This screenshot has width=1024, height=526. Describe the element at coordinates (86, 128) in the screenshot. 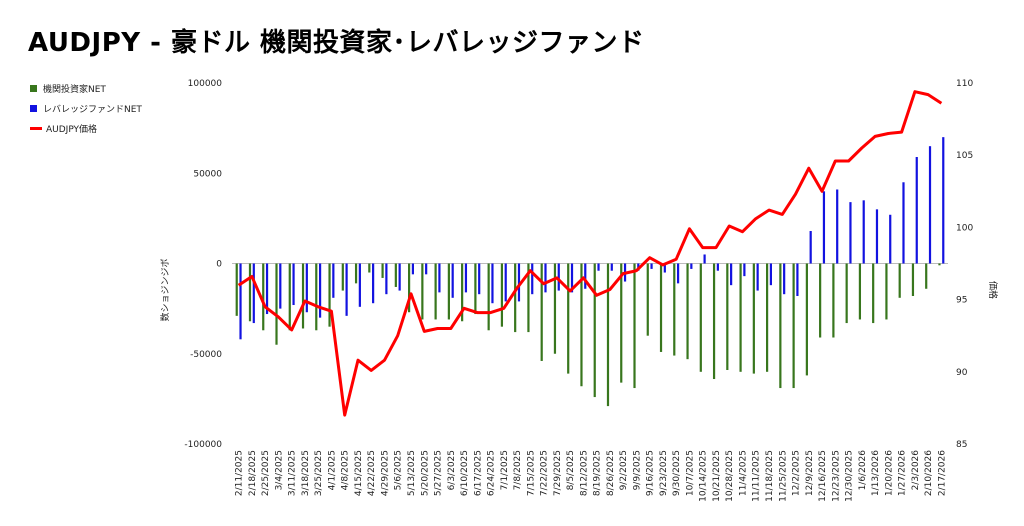

I see `legend-item-price: AUDJPY価格` at that location.